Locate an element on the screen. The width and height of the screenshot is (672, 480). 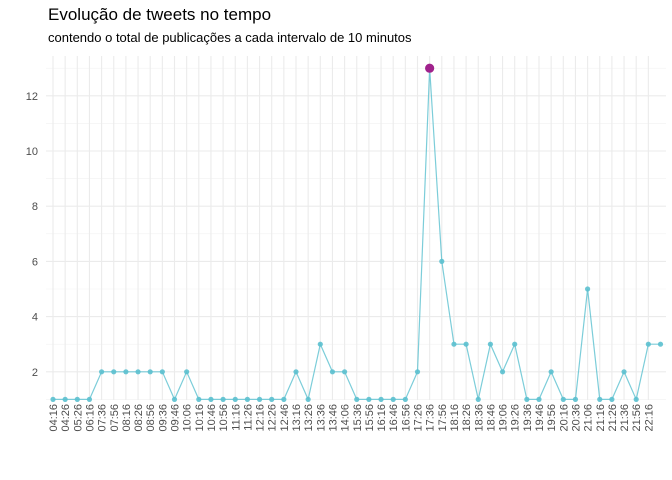
x-tick-label: 18:36 is located at coordinates (479, 418).